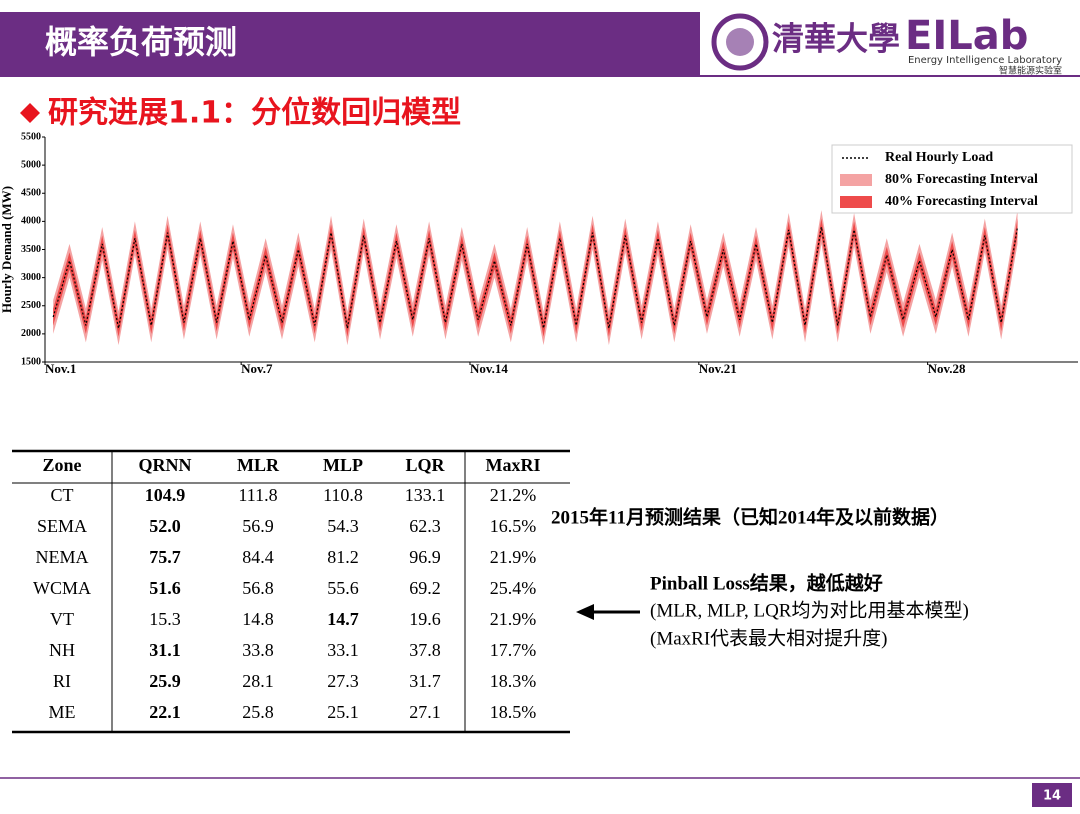  What do you see at coordinates (165, 465) in the screenshot?
I see `table-header: QRNN` at bounding box center [165, 465].